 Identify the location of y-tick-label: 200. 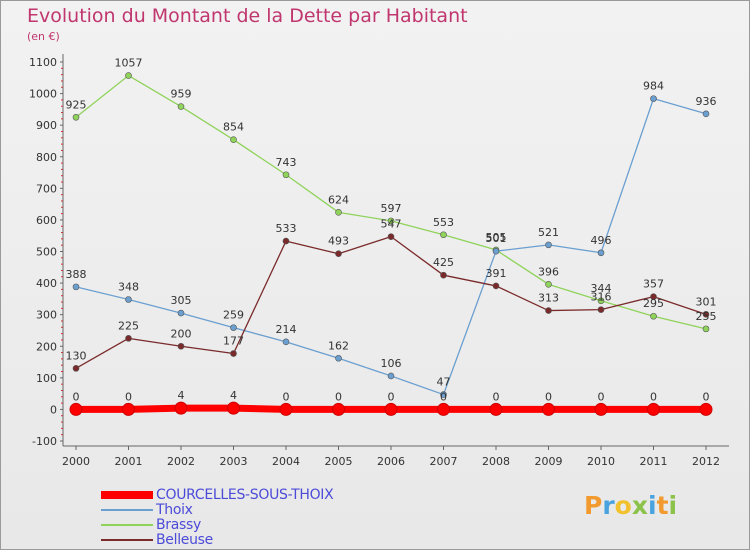
(46, 346).